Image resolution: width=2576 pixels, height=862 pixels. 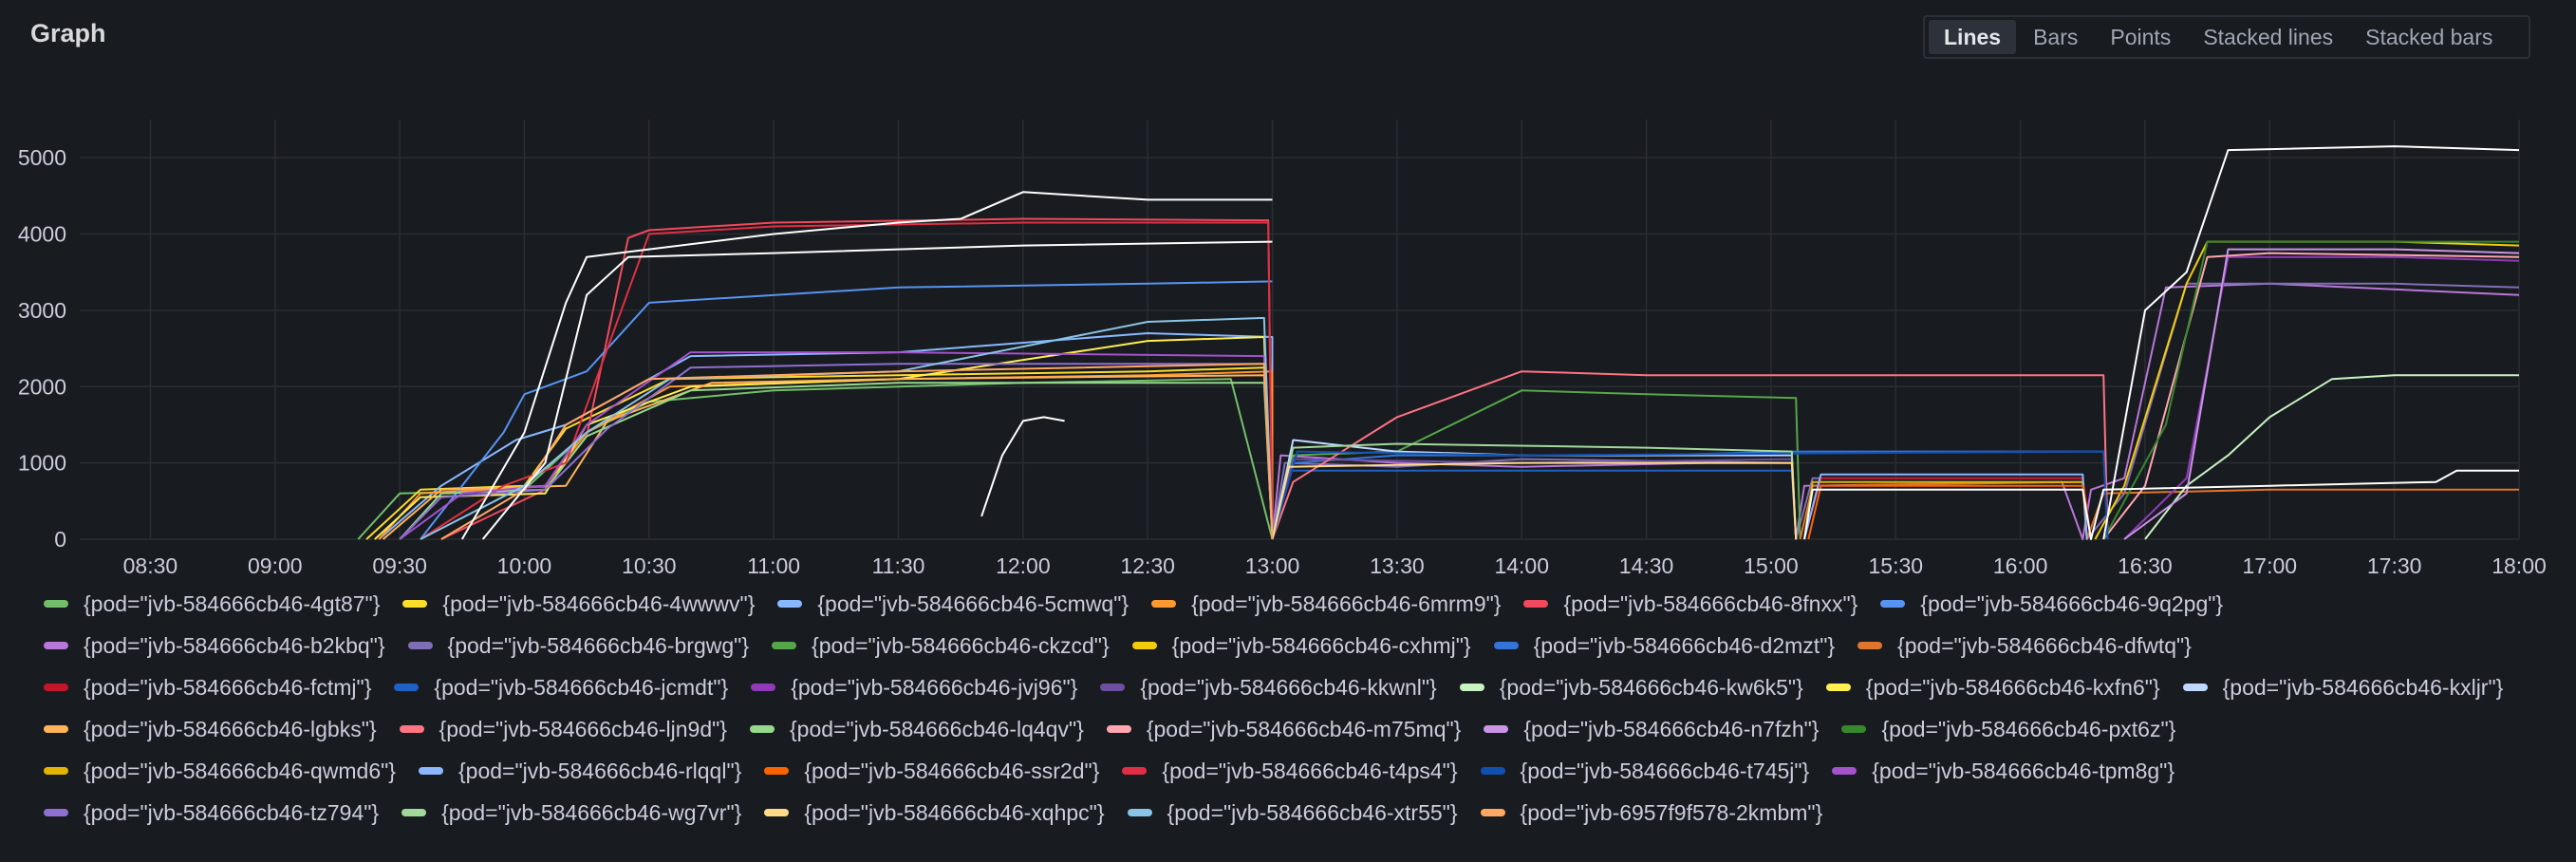 I want to click on legend-label: {pod="jvb-584666cb46-b2kbq"}, so click(x=234, y=645).